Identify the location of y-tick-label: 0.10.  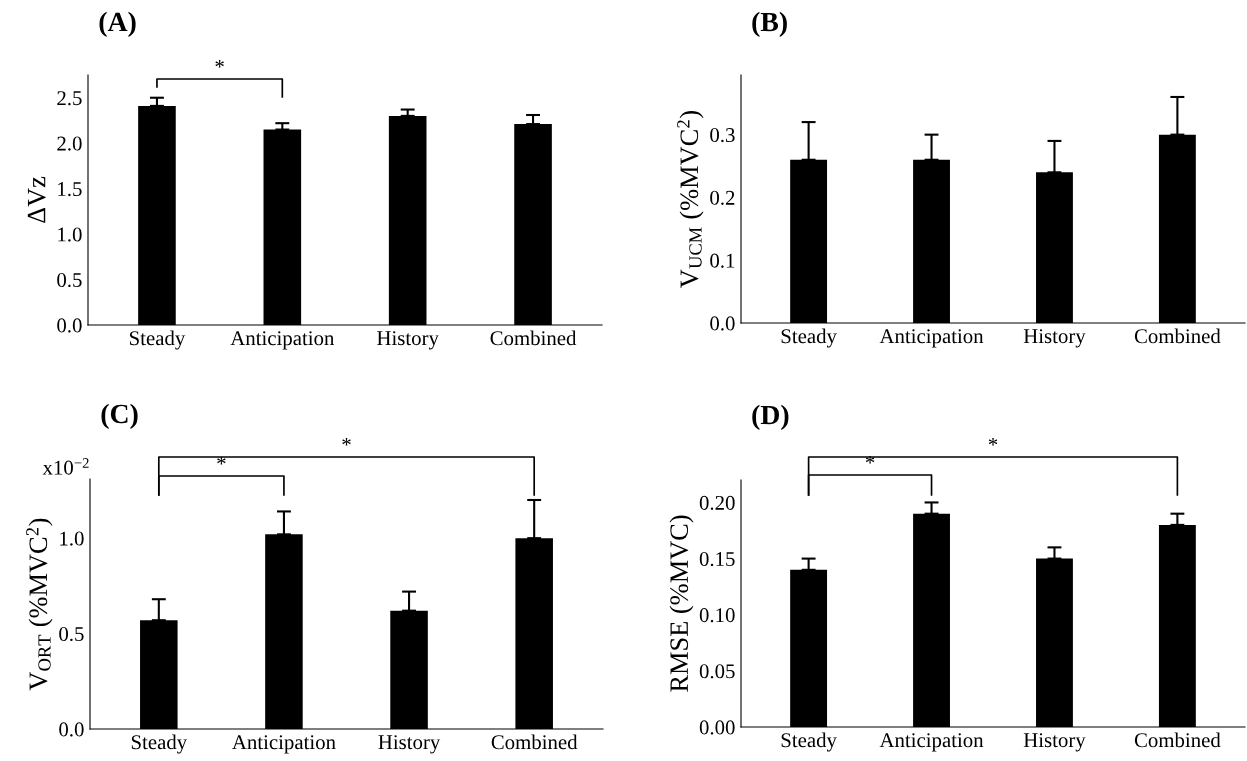
(717, 615).